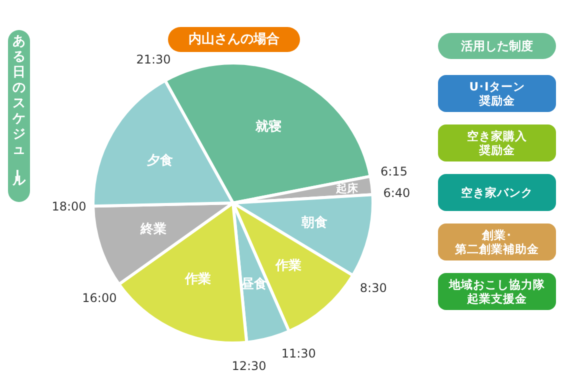  Describe the element at coordinates (153, 59) in the screenshot. I see `text: 21:30` at that location.